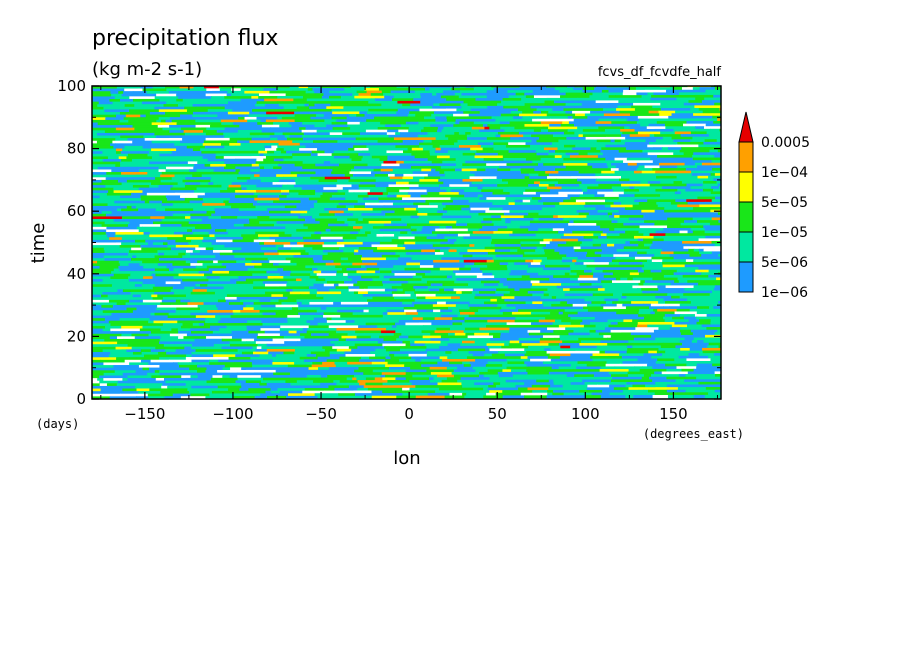  I want to click on x-tick-label: 0, so click(409, 414).